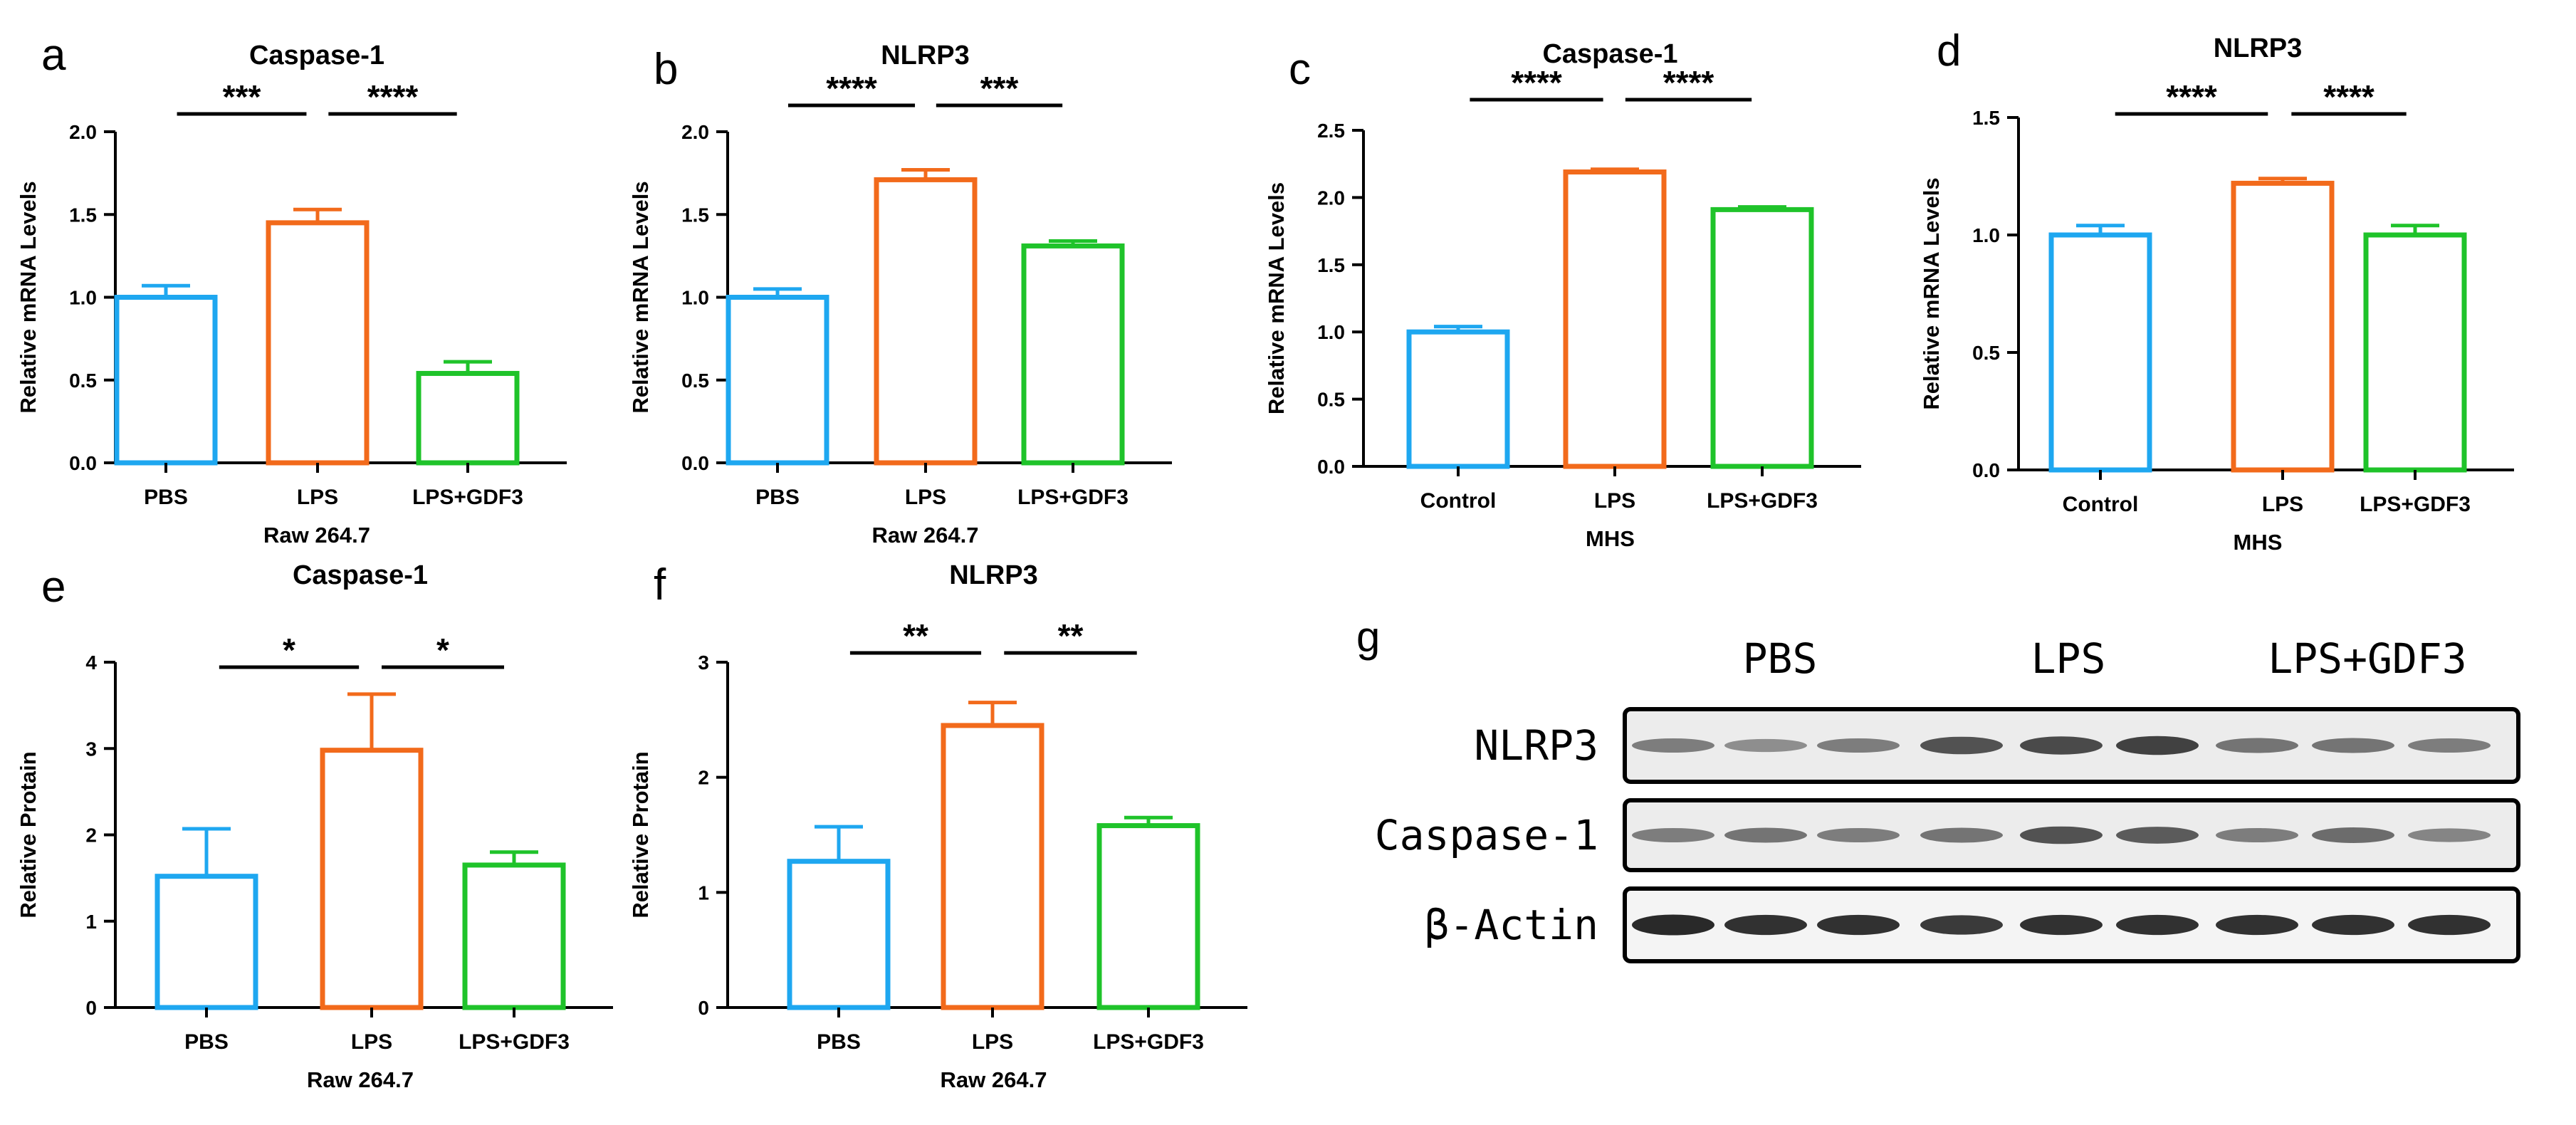 Image resolution: width=2576 pixels, height=1125 pixels. What do you see at coordinates (1536, 745) in the screenshot?
I see `blot-row-label: NLRP3` at bounding box center [1536, 745].